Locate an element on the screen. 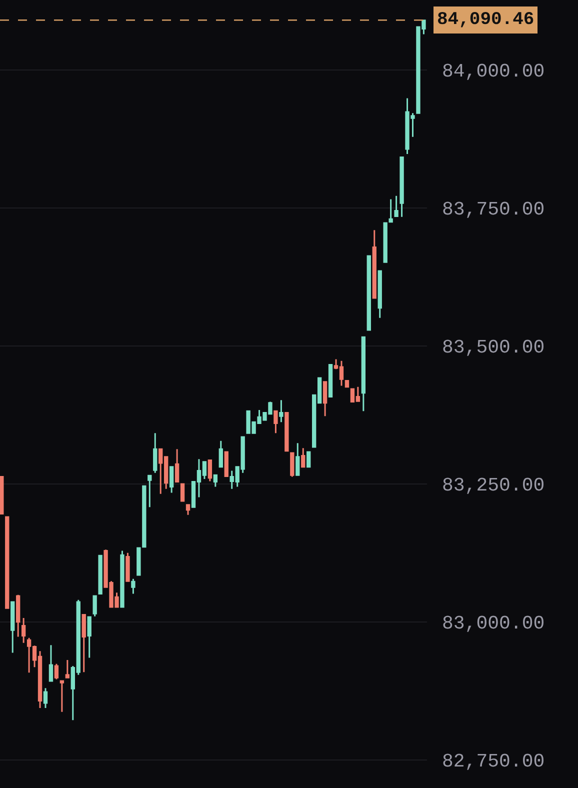  y-tick-label: 84,000.00 is located at coordinates (493, 71).